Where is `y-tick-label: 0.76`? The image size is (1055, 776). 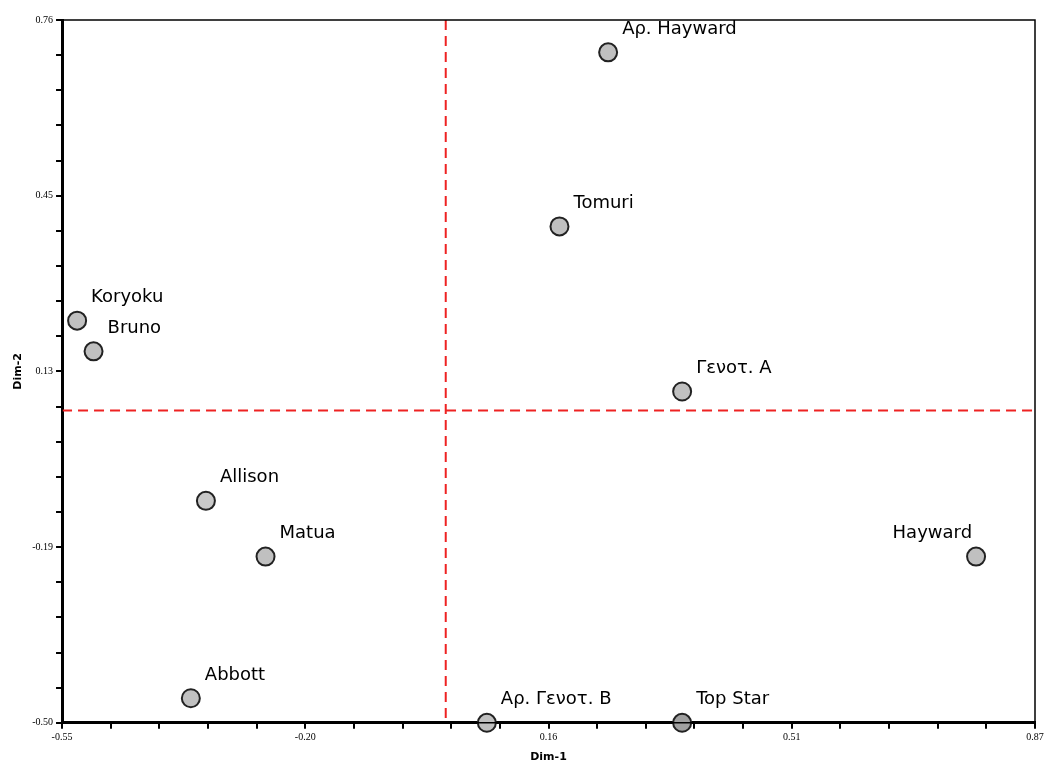
y-tick-label: 0.76 is located at coordinates (44, 19).